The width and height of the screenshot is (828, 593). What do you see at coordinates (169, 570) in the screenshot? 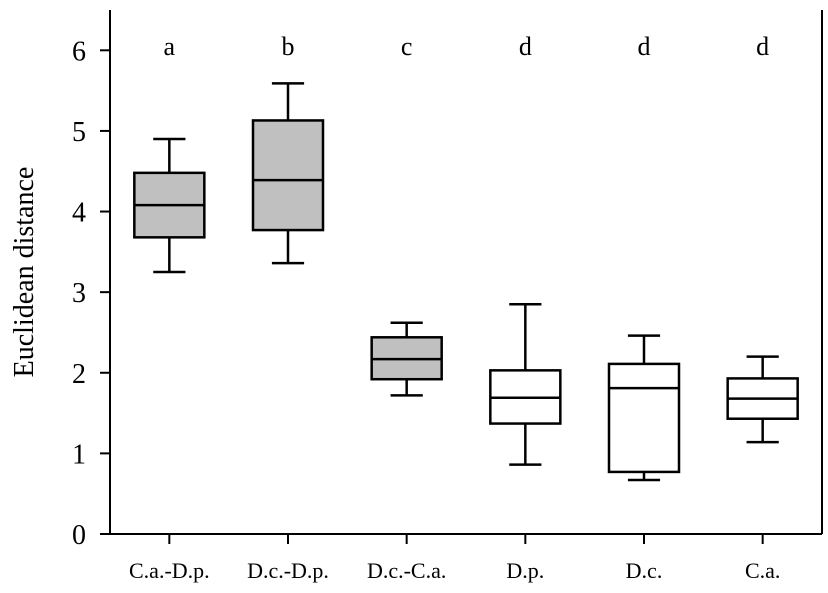
I see `x-tick-label: C.a.-D.p.` at bounding box center [169, 570].